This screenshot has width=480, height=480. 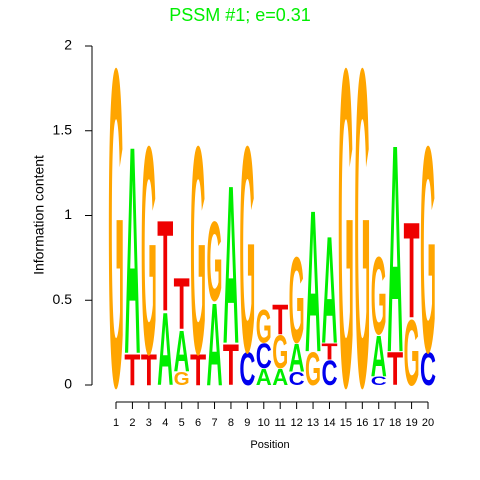 I want to click on x-tick-label: 1, so click(x=116, y=423).